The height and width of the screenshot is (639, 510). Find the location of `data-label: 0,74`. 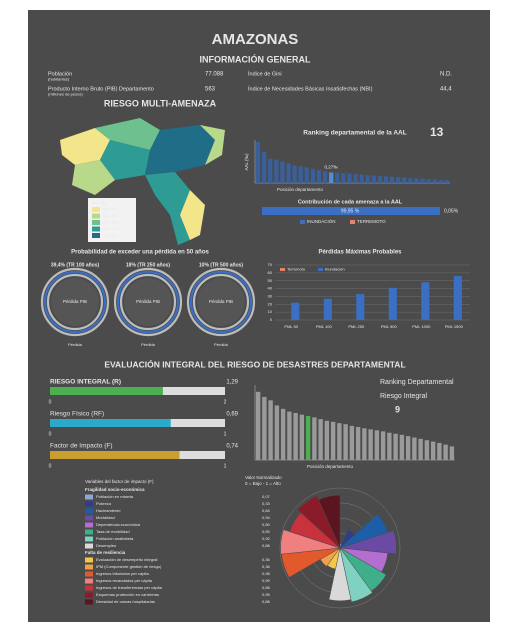

data-label: 0,74 is located at coordinates (232, 447).